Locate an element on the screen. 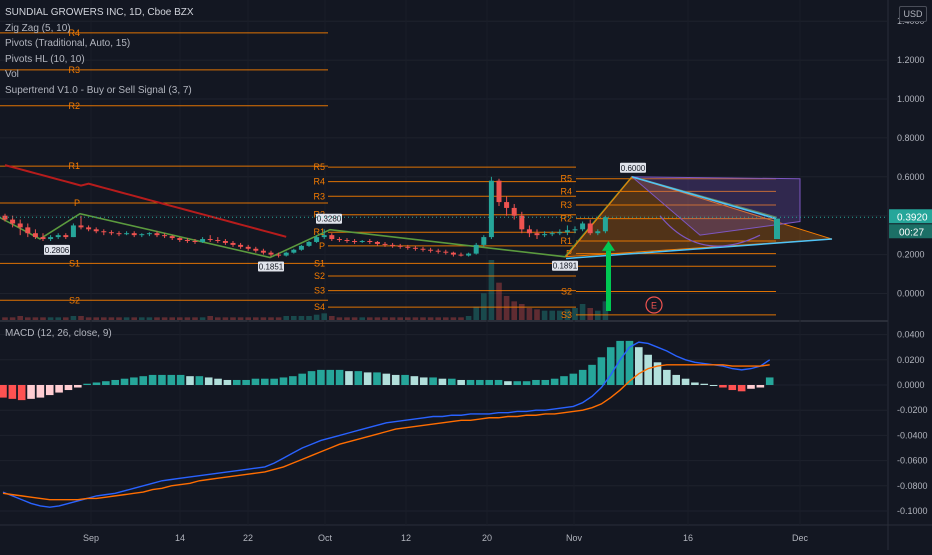 The height and width of the screenshot is (555, 932). indicator-pivots: Pivots (Traditional, Auto, 15) is located at coordinates (68, 43).